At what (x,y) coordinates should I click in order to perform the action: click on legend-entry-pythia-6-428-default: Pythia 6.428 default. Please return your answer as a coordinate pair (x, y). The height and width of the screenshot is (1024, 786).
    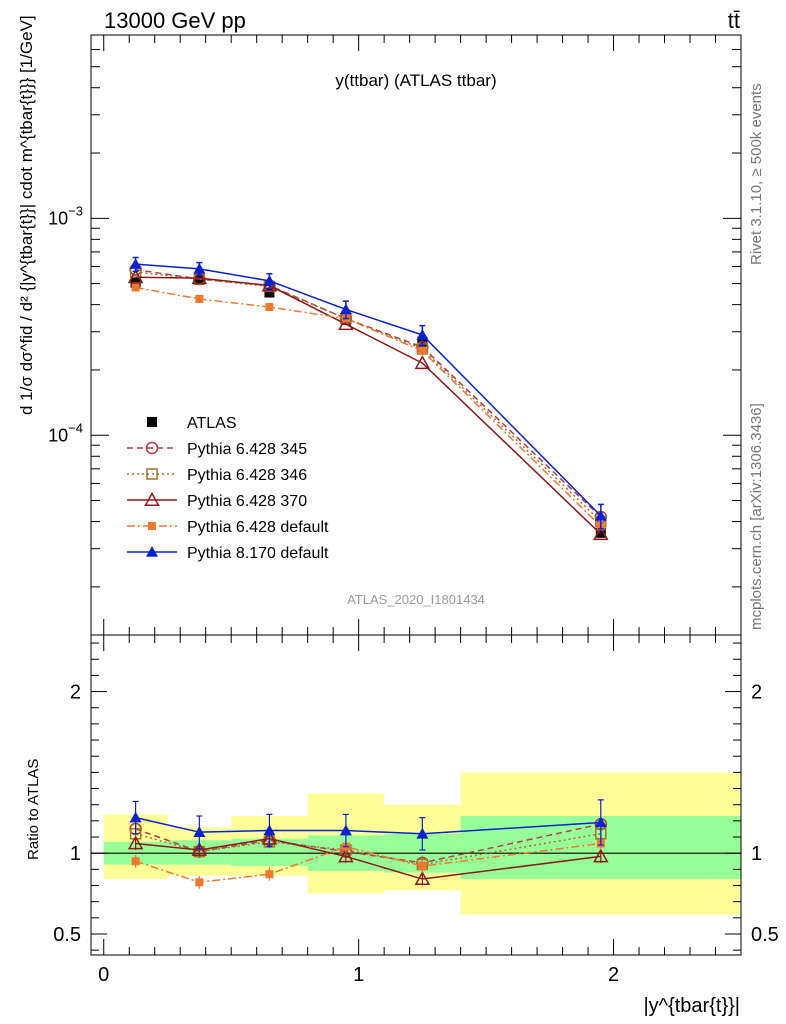
    Looking at the image, I should click on (228, 527).